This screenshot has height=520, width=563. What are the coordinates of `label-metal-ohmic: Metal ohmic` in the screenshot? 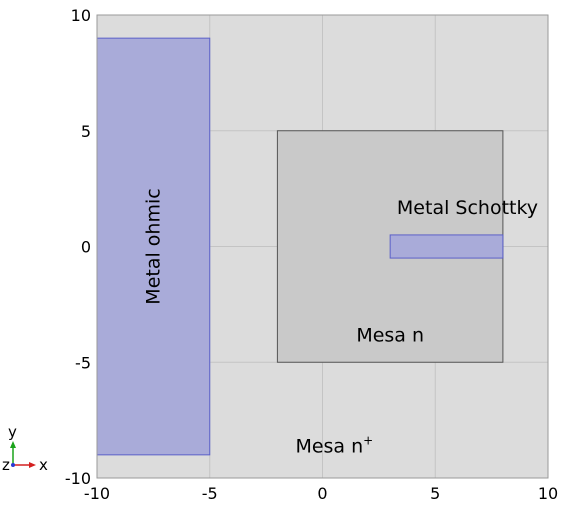 It's located at (153, 246).